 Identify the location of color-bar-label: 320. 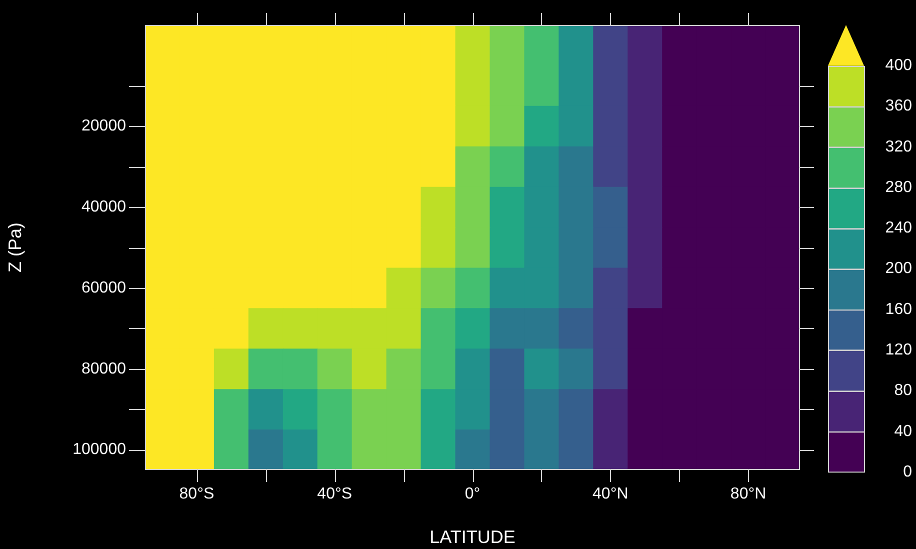
(898, 147).